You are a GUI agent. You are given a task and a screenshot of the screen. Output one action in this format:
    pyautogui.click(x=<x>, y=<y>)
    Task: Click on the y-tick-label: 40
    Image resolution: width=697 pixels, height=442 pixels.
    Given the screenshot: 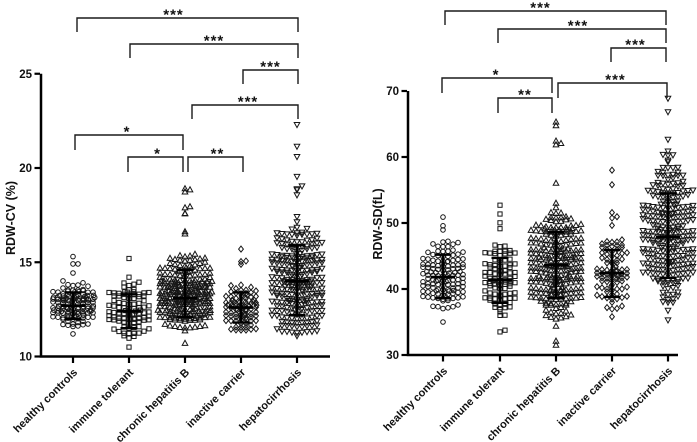 What is the action you would take?
    pyautogui.click(x=392, y=290)
    